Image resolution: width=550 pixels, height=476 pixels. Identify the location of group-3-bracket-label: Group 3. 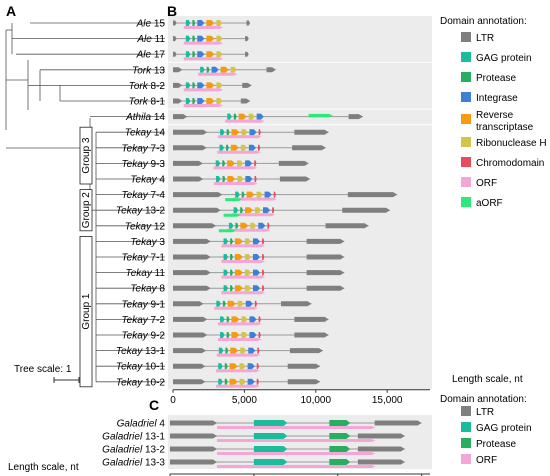
(86, 155).